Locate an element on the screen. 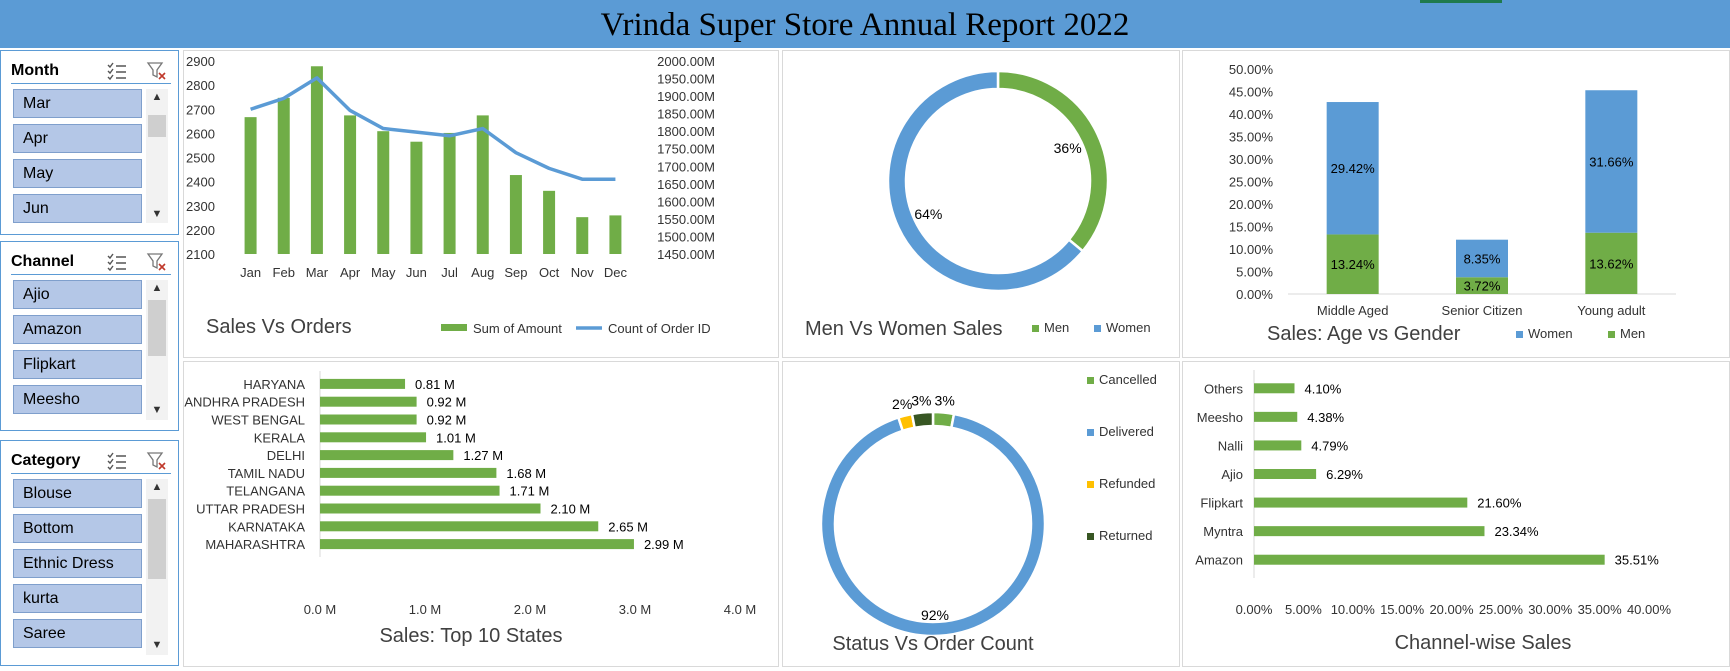 The height and width of the screenshot is (671, 1730). y-axis-tick: 10.00% is located at coordinates (1251, 249).